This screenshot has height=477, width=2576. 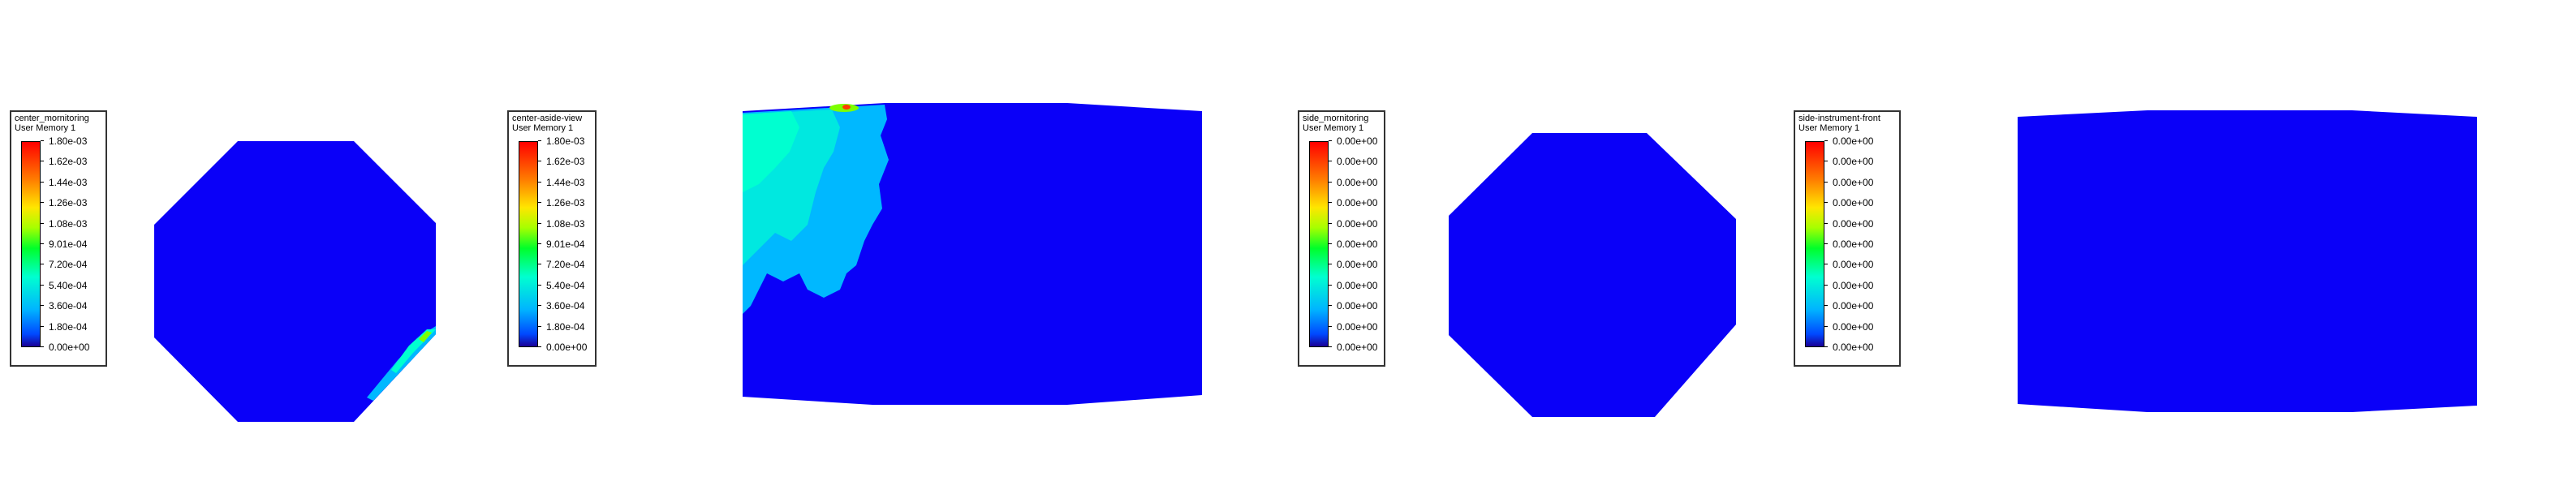 I want to click on colorbar-tick-label: 1.44e-03, so click(x=566, y=182).